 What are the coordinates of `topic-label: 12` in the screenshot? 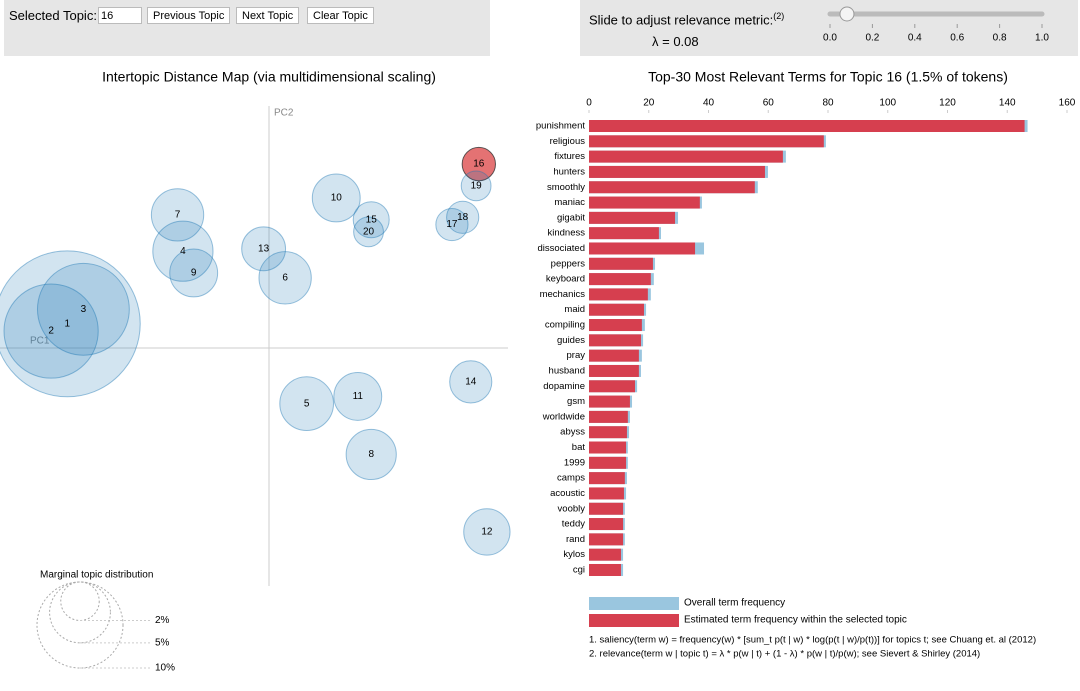 It's located at (487, 532).